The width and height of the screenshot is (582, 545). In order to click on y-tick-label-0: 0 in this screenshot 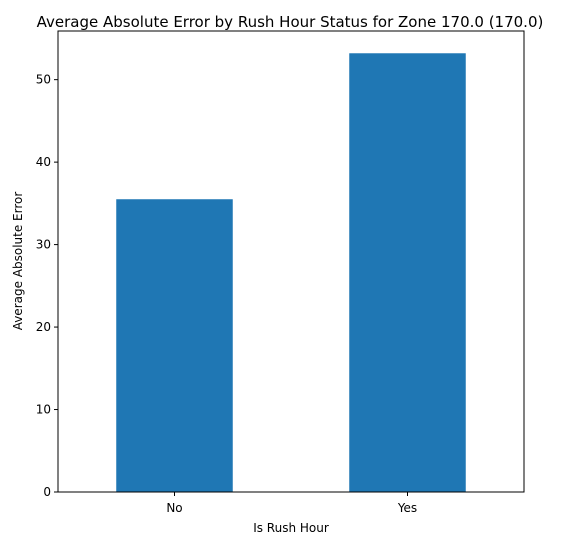, I will do `click(47, 492)`.